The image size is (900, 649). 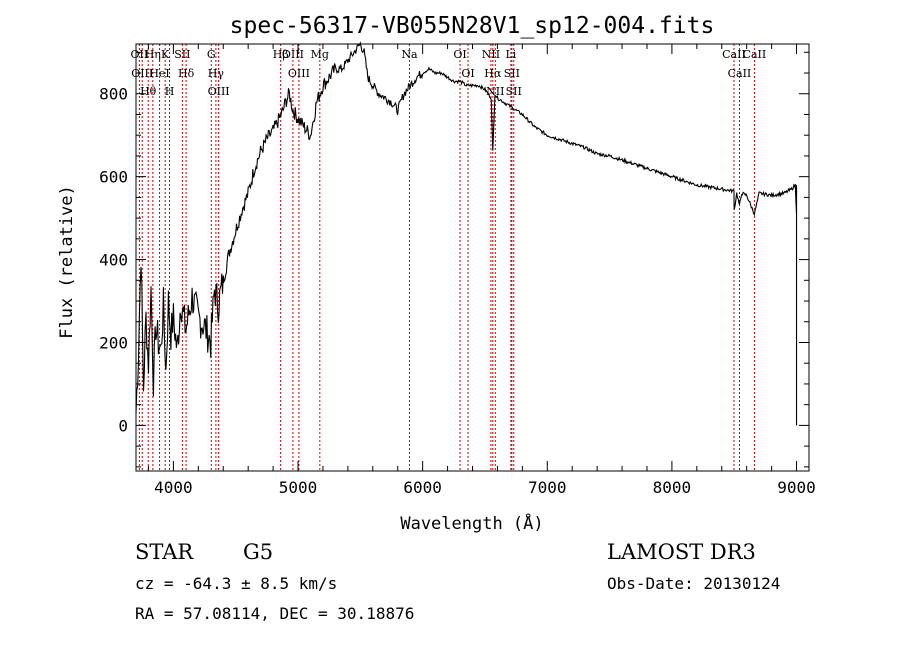 I want to click on redshift-text: cz = -64.3 ± 8.5 km/s, so click(x=236, y=583).